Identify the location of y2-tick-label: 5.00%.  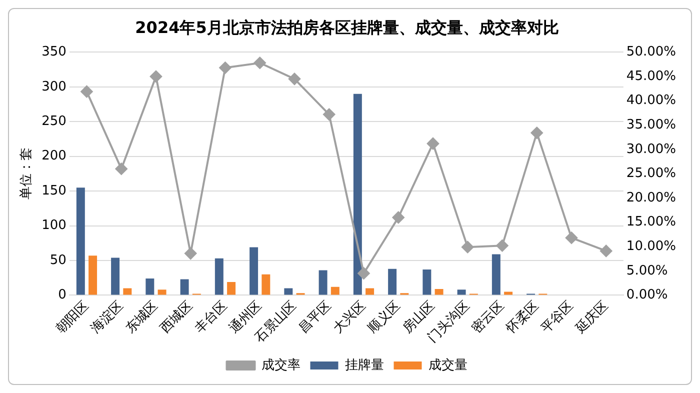
(647, 270).